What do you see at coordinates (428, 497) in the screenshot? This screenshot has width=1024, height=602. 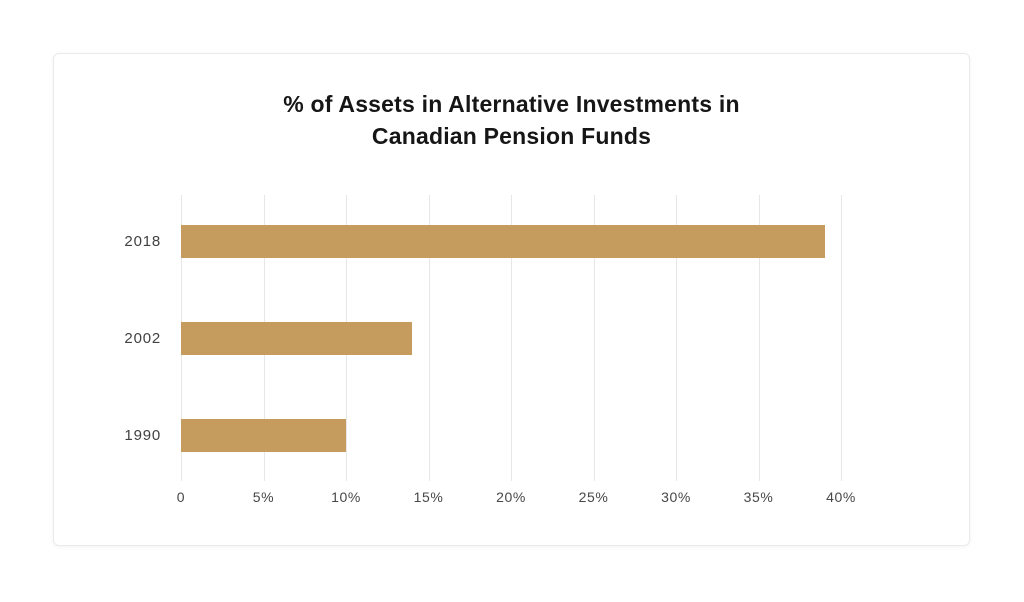 I see `x-tick-label: 15%` at bounding box center [428, 497].